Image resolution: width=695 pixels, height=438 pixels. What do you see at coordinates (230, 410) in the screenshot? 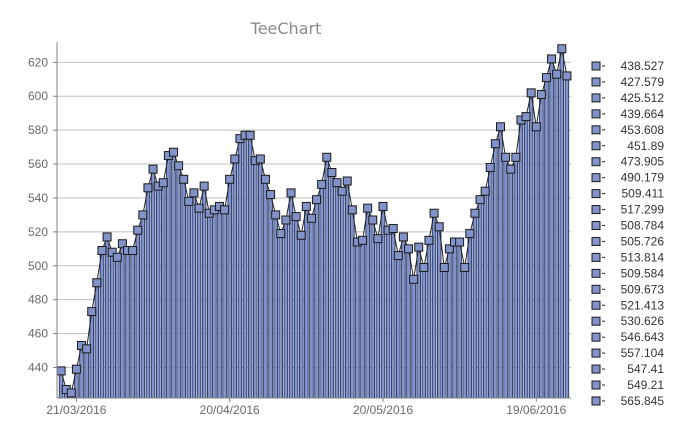
I see `x-tick-label: 20/04/2016` at bounding box center [230, 410].